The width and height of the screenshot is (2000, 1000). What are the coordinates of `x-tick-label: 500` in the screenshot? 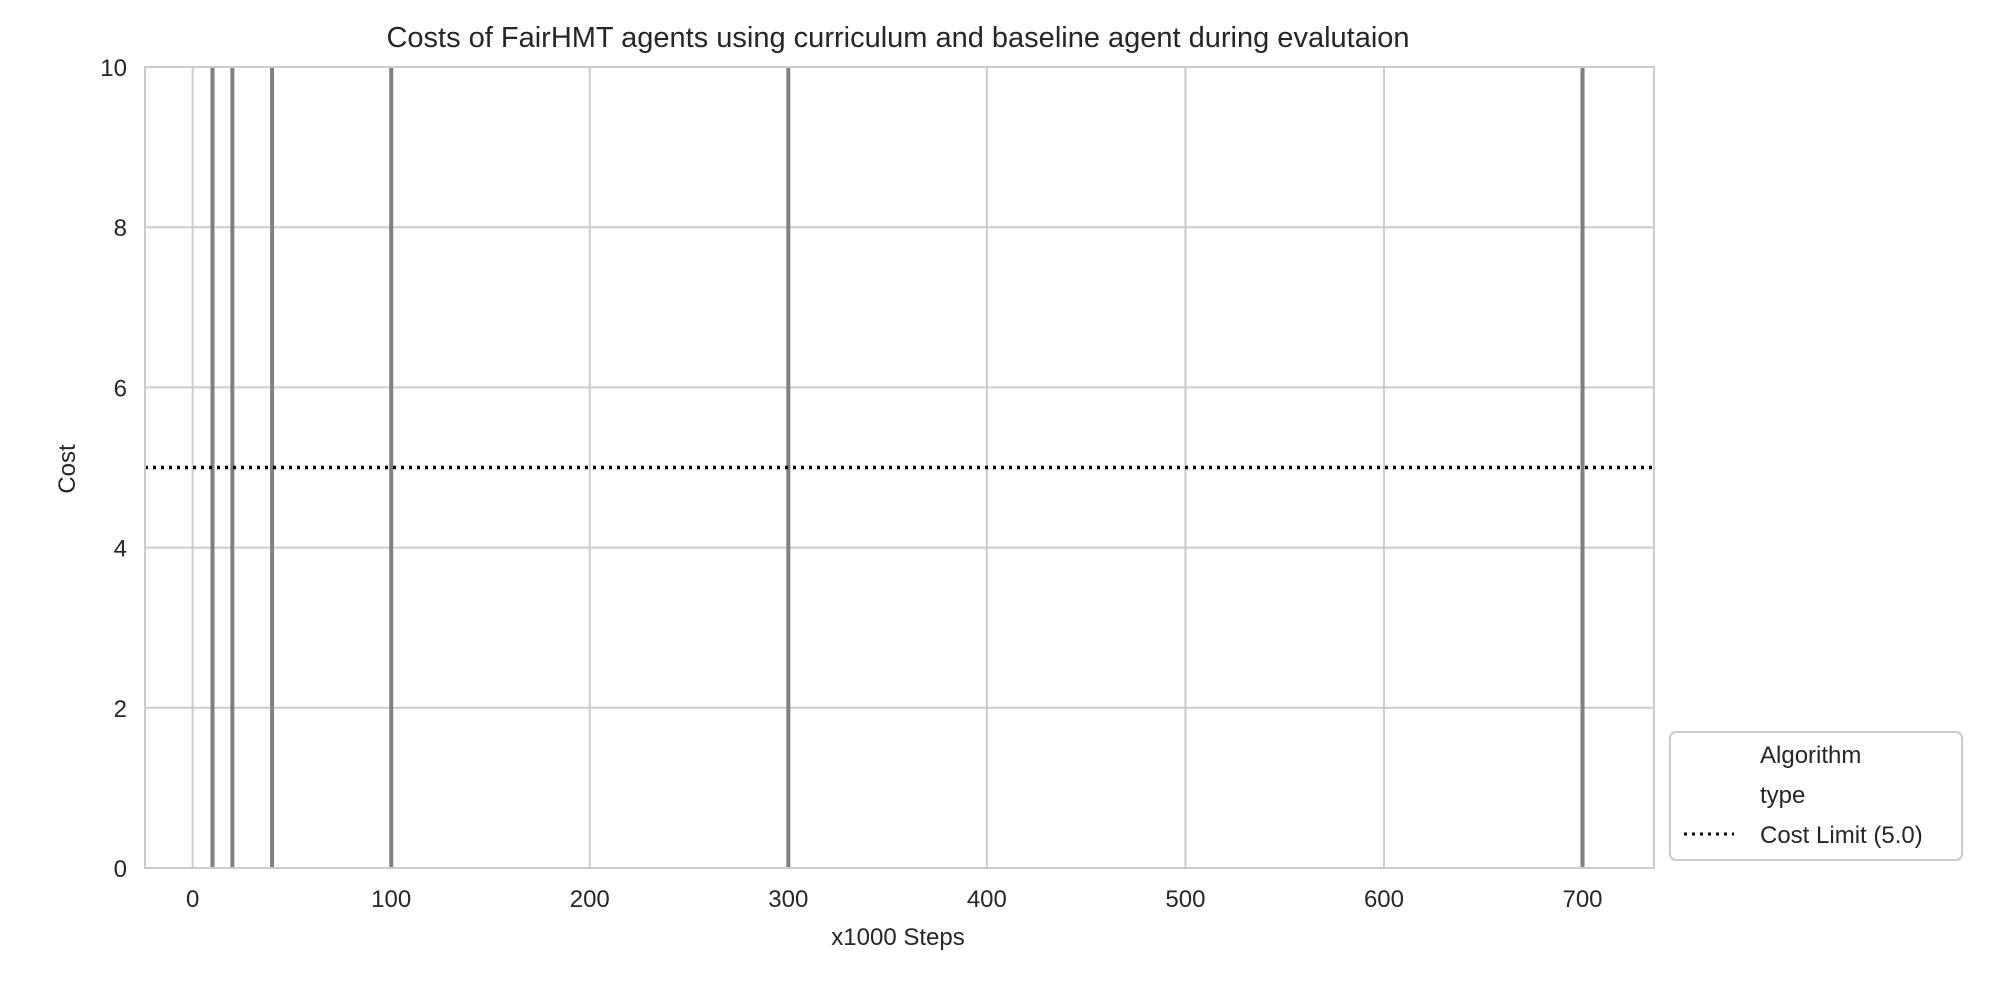 It's located at (1185, 899).